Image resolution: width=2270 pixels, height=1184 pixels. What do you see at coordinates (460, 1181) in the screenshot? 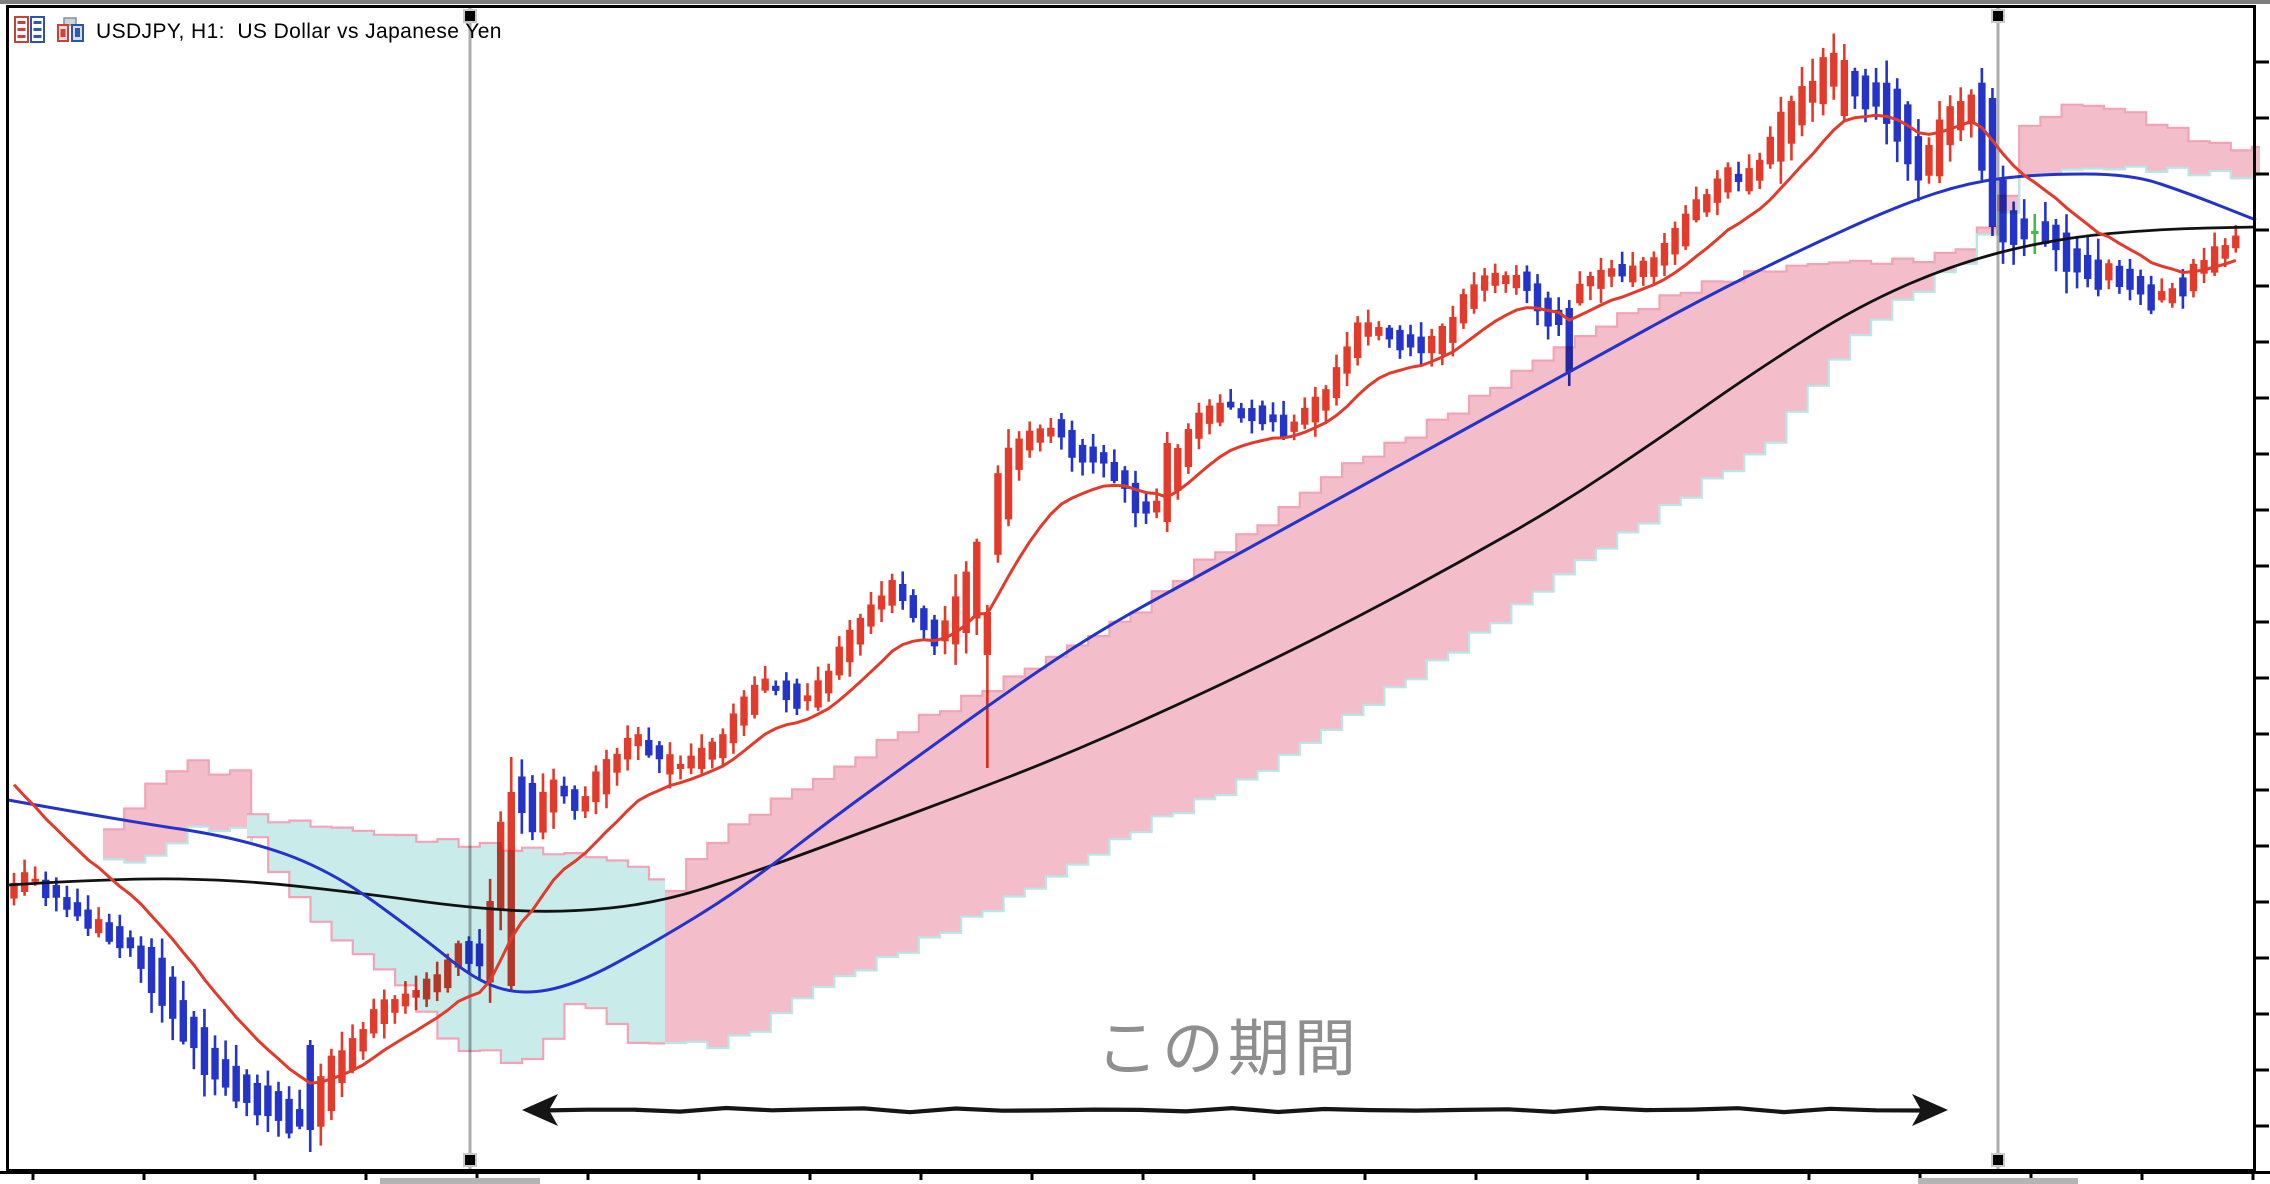
I see `marker-time-label-bar` at bounding box center [460, 1181].